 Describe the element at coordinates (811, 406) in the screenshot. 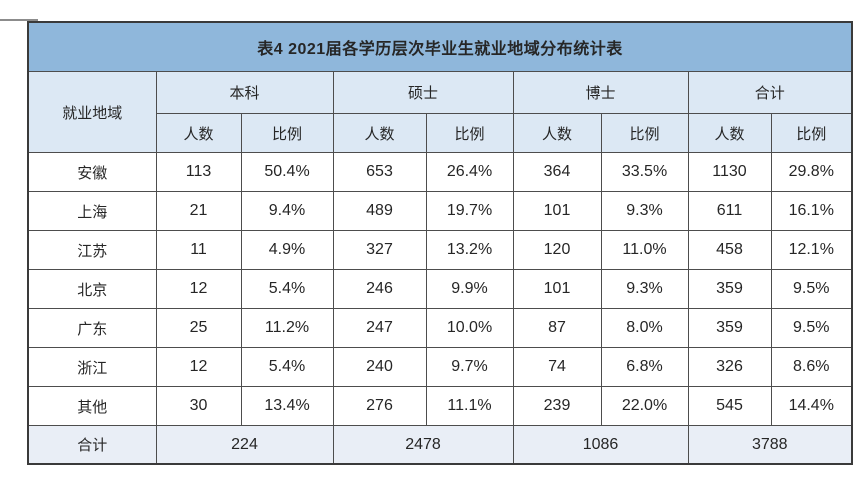

I see `value-cell: 14.4%` at that location.